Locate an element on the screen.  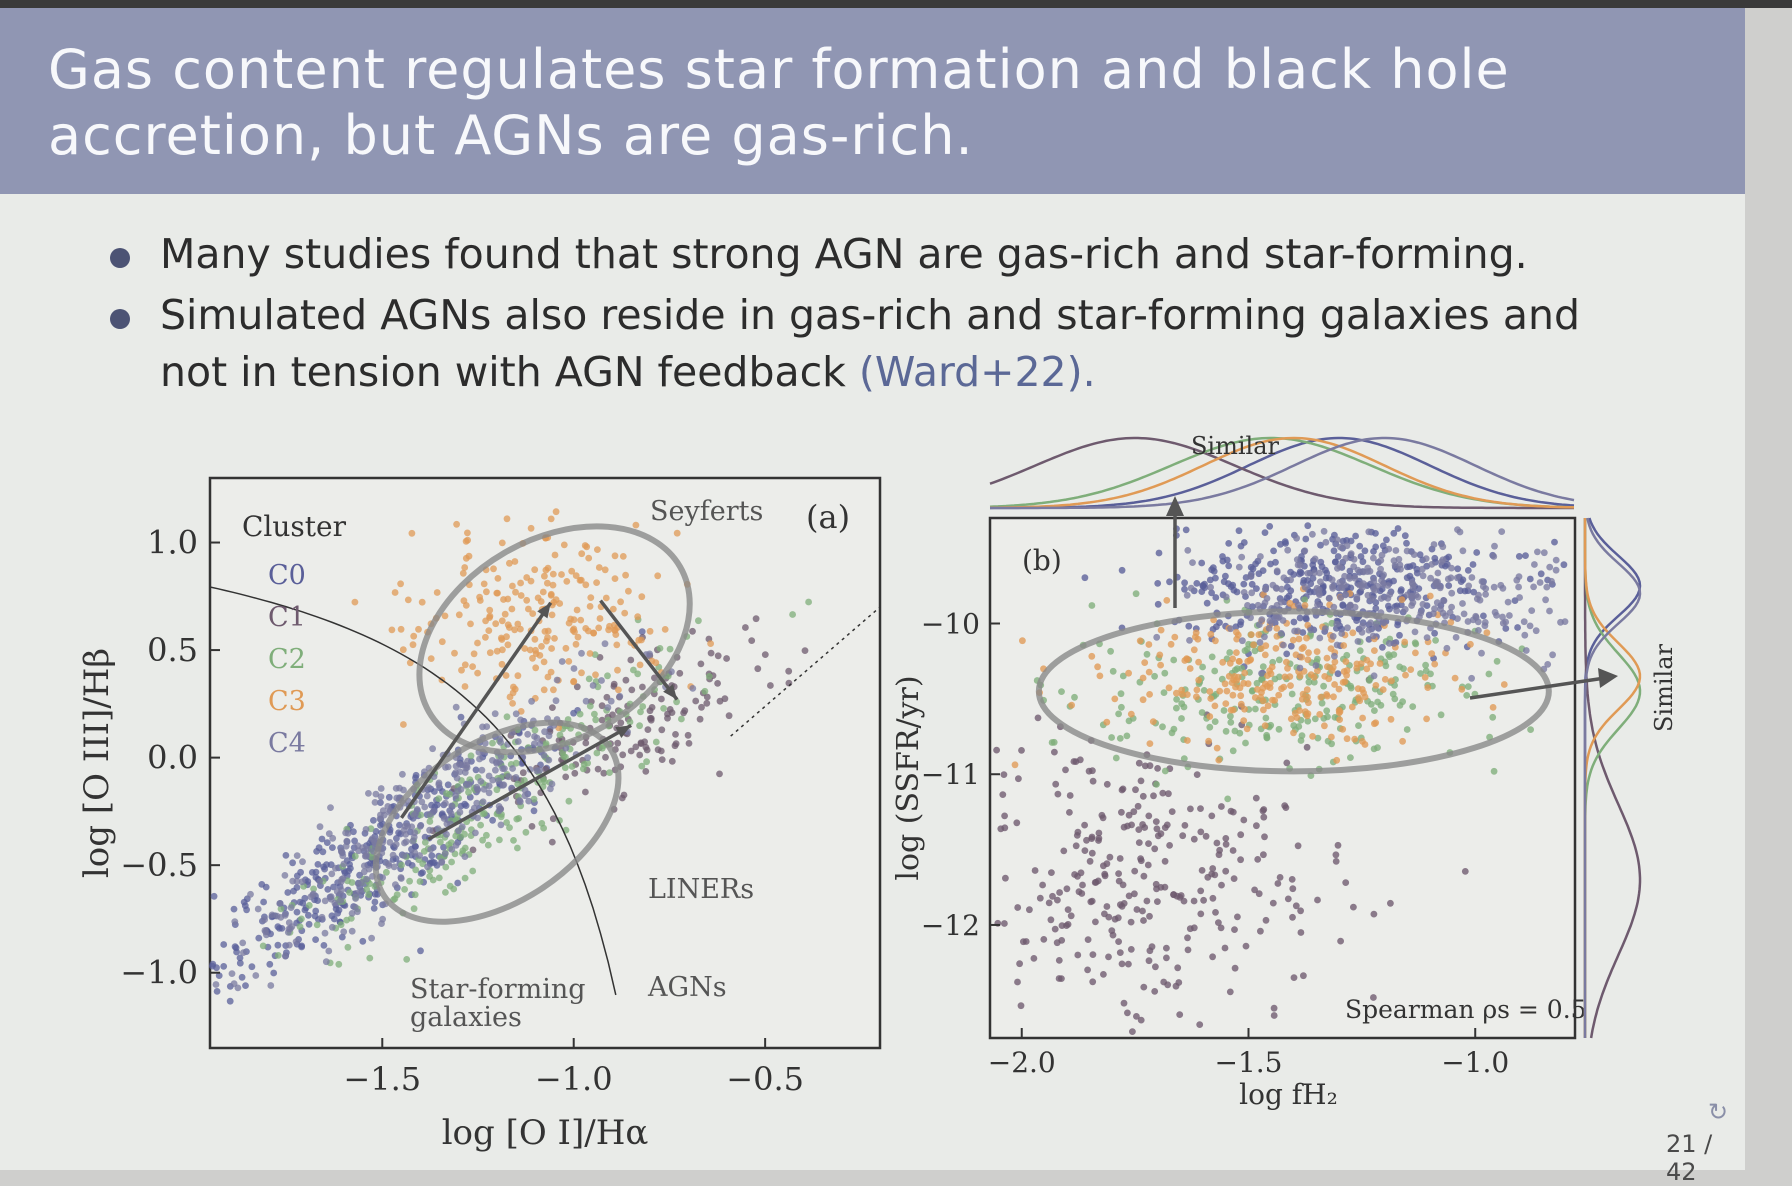
y-tick-label: −12 is located at coordinates (950, 925).